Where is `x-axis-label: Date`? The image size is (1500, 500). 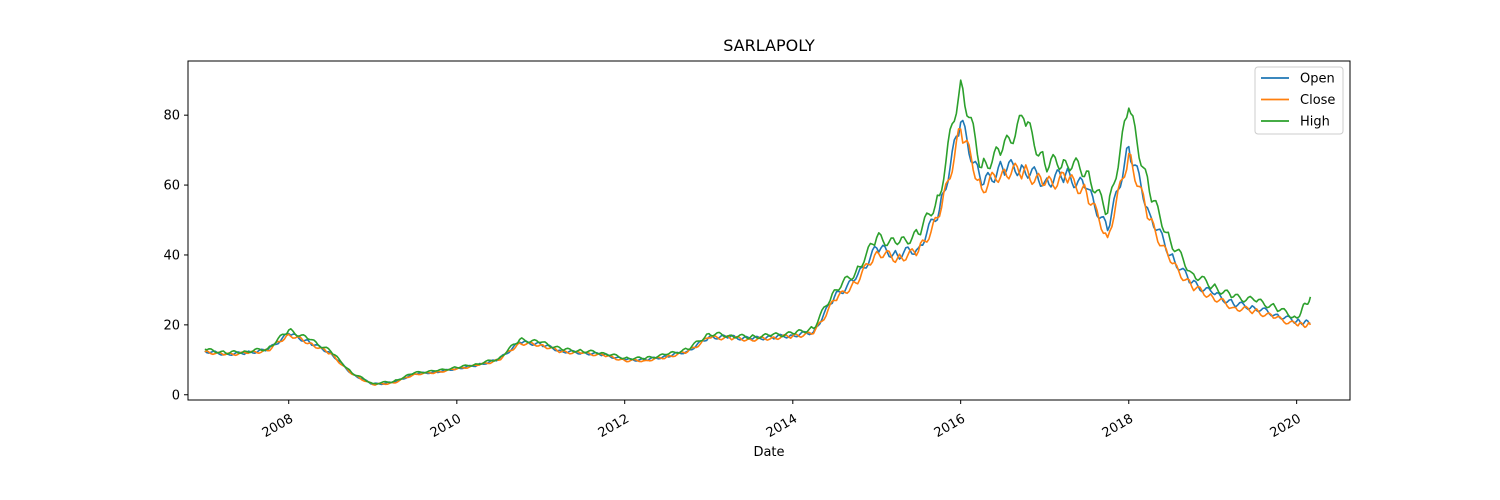 x-axis-label: Date is located at coordinates (768, 452).